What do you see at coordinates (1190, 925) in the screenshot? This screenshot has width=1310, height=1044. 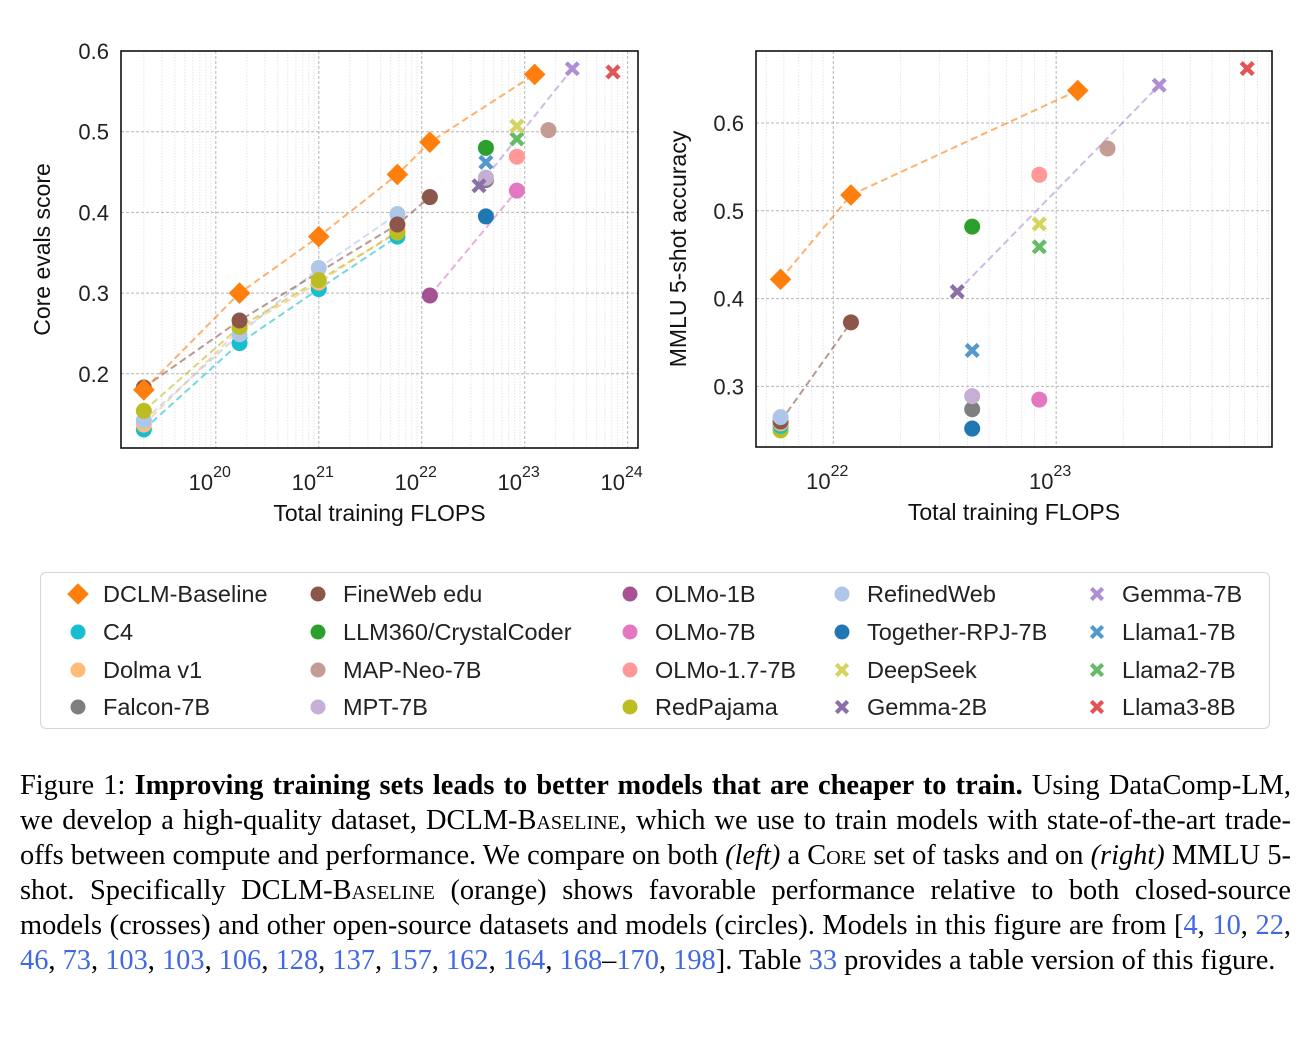 I see `citation-link: 4` at bounding box center [1190, 925].